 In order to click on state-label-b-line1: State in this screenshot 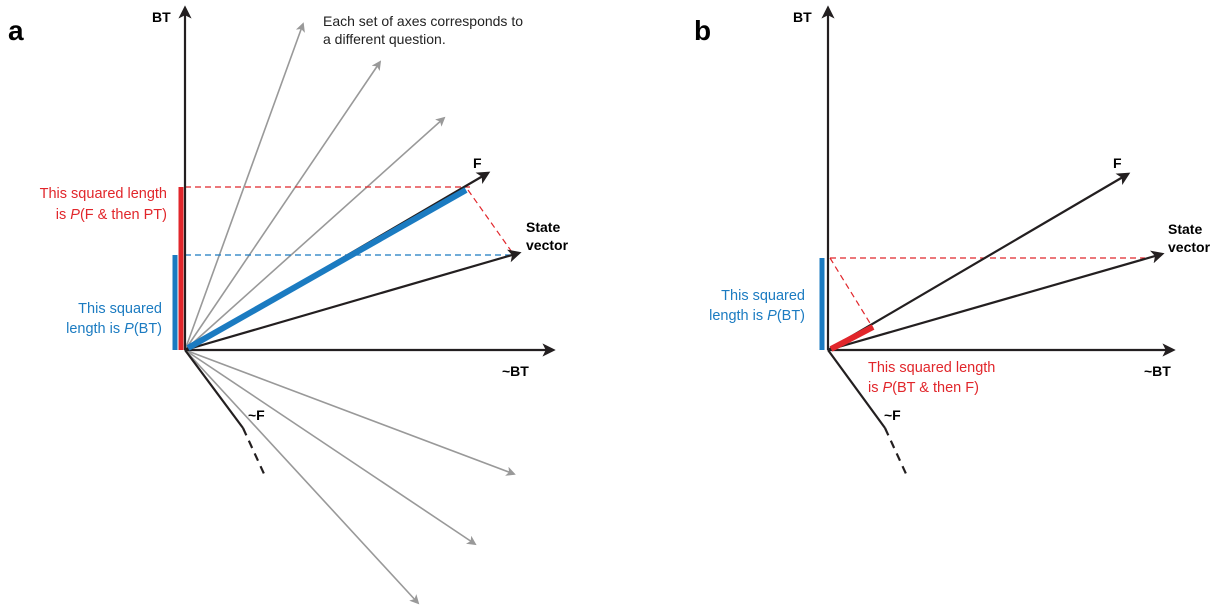, I will do `click(1185, 229)`.